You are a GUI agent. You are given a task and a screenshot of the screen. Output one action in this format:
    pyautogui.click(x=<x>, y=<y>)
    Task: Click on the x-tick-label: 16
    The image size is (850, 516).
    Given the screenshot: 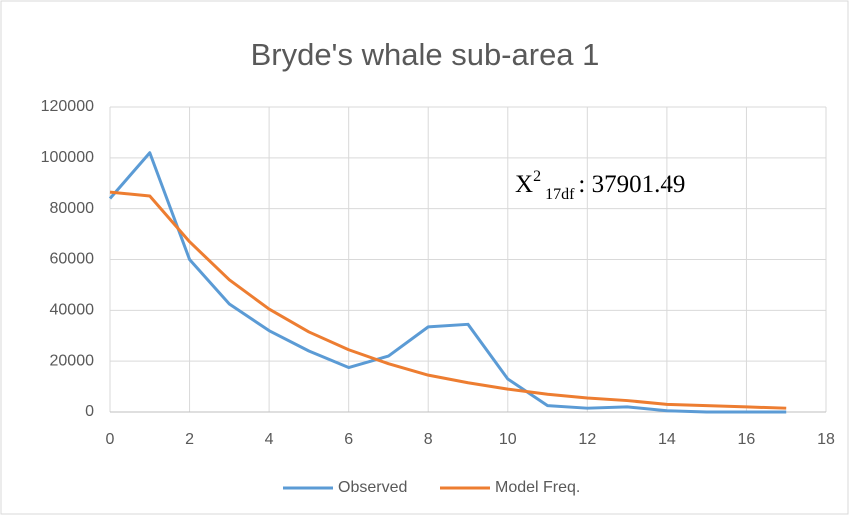 What is the action you would take?
    pyautogui.click(x=747, y=439)
    